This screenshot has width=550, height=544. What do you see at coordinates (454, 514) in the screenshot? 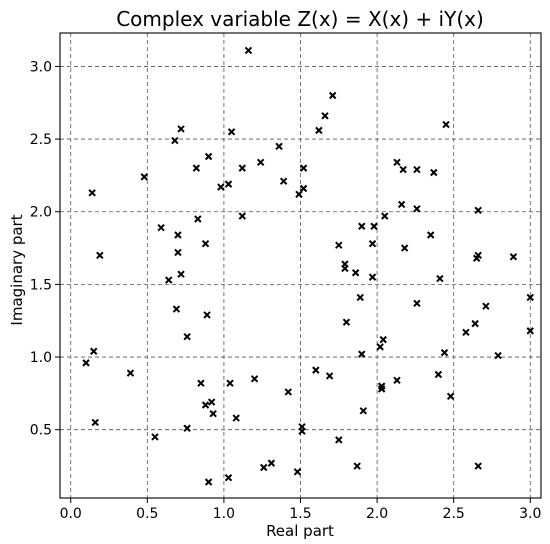
I see `x-tick-label: 2.5` at bounding box center [454, 514].